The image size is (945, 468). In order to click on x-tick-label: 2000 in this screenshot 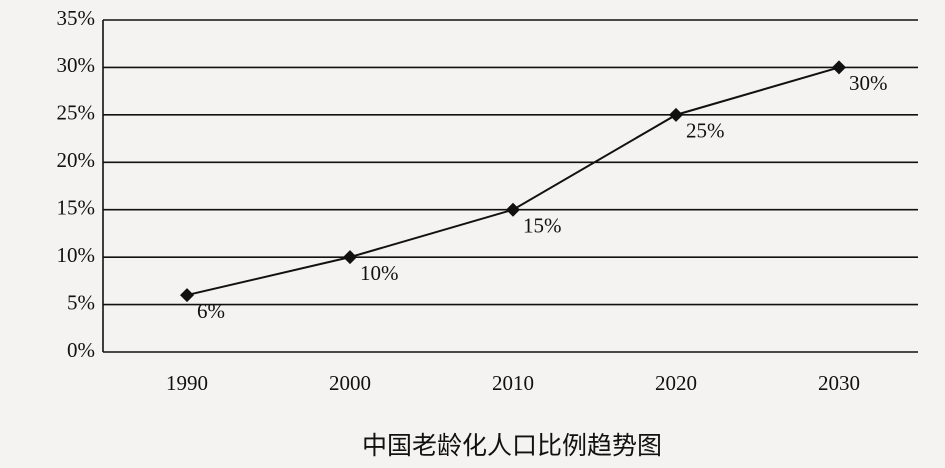, I will do `click(350, 383)`.